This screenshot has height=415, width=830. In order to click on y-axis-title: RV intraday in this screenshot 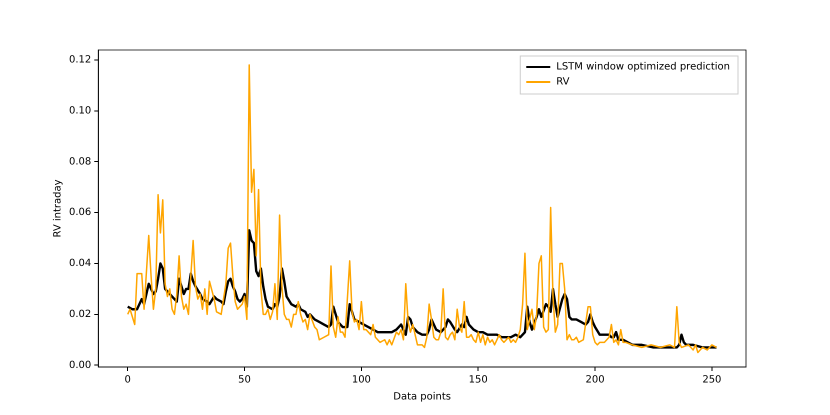, I will do `click(58, 208)`.